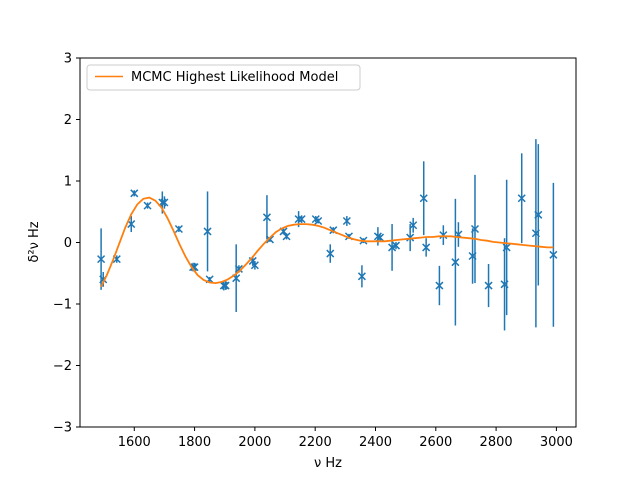 This screenshot has width=640, height=480. Describe the element at coordinates (62, 305) in the screenshot. I see `y-tick-label: −1` at that location.